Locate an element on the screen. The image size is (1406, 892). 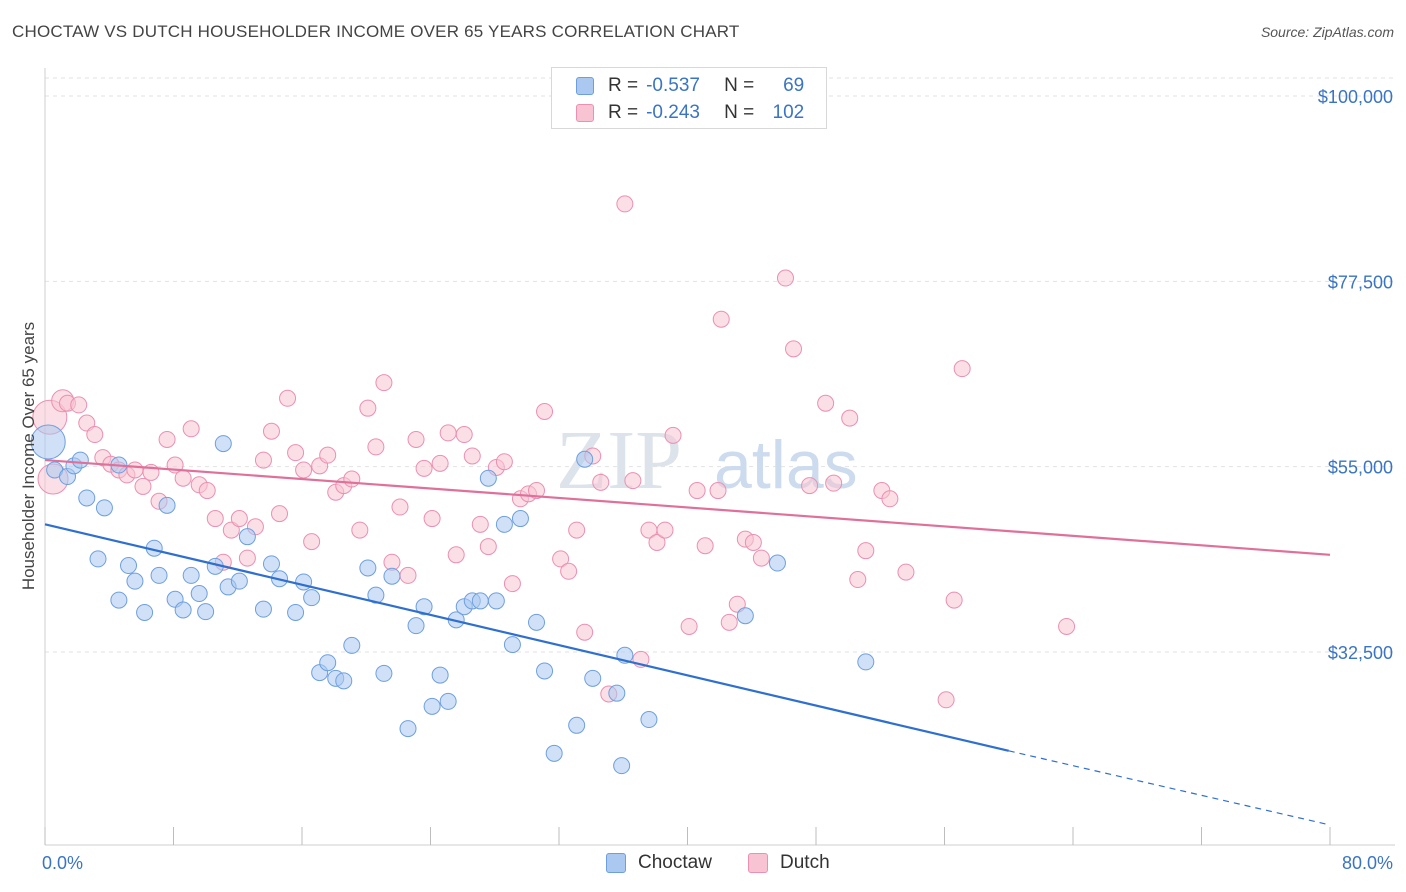
dutch-legend-swatch is located at coordinates (758, 863).